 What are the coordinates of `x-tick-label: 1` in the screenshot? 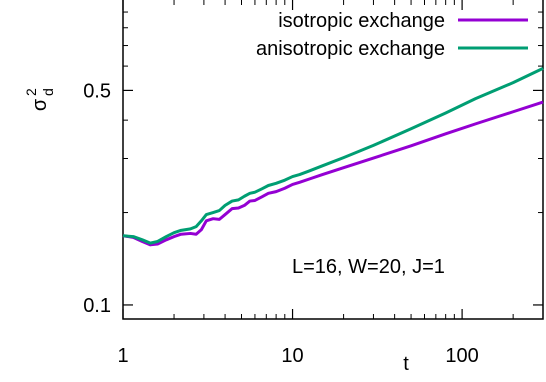 It's located at (122, 356).